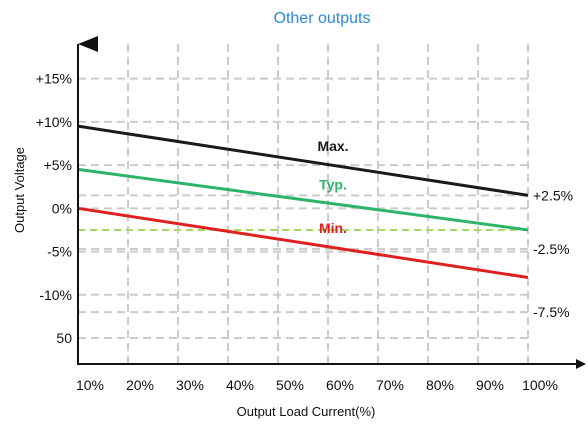  Describe the element at coordinates (332, 146) in the screenshot. I see `series-label-0: Max.` at that location.